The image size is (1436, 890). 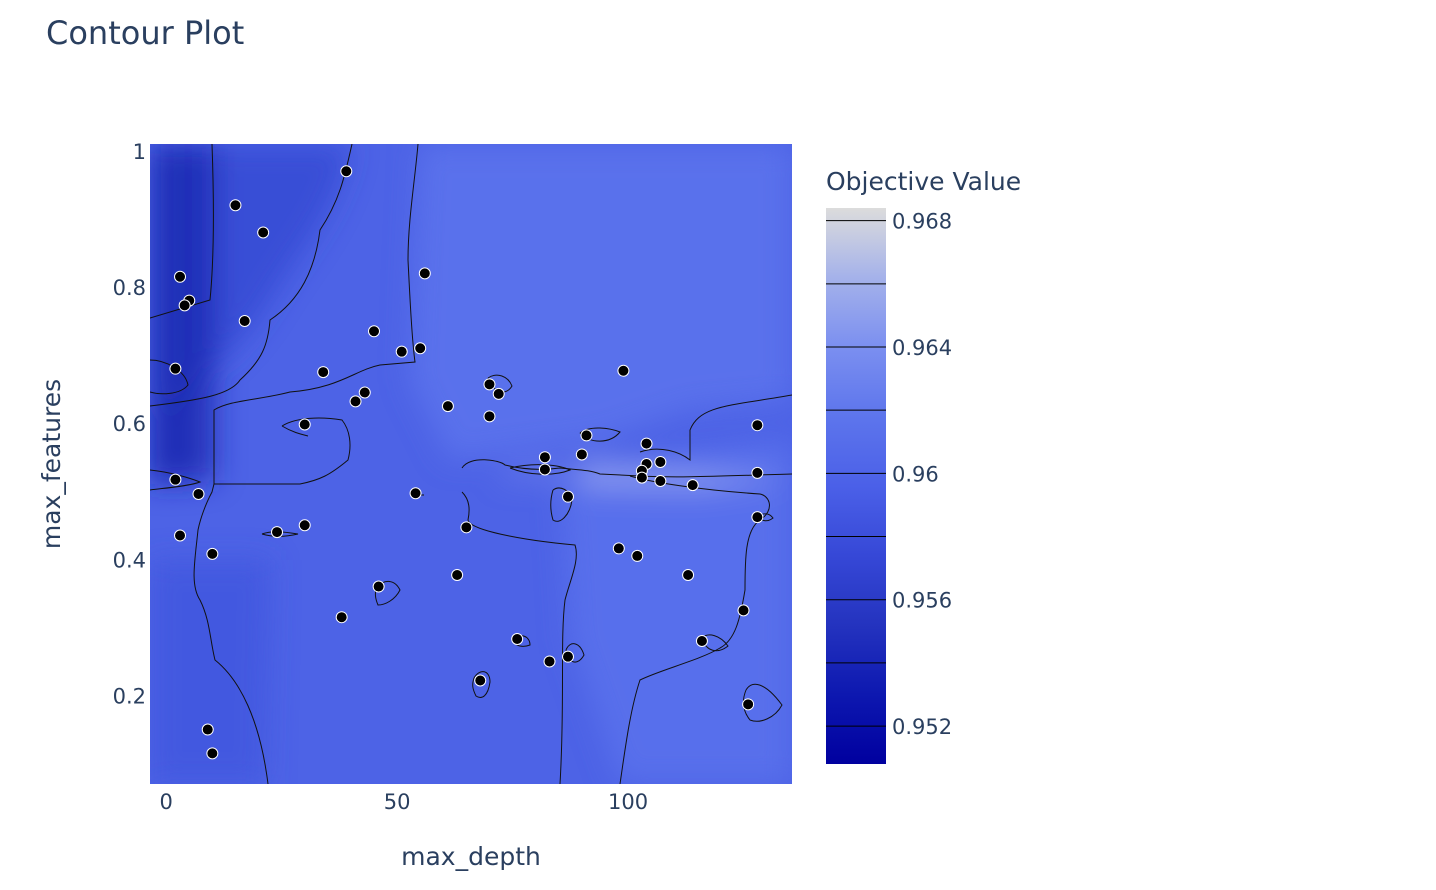 I want to click on x-tick-label: 0, so click(x=165, y=802).